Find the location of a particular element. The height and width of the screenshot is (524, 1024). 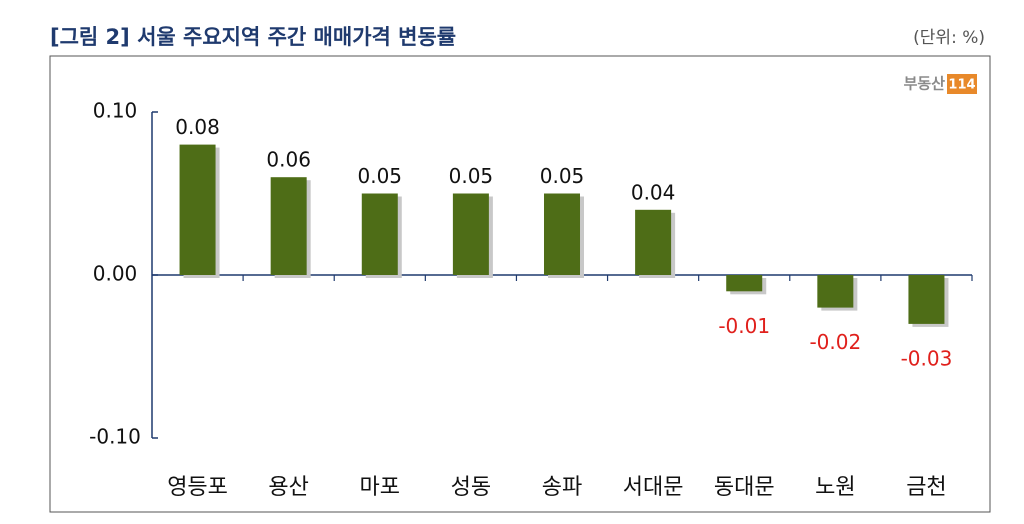

x-tick-label: 마포 is located at coordinates (380, 487).